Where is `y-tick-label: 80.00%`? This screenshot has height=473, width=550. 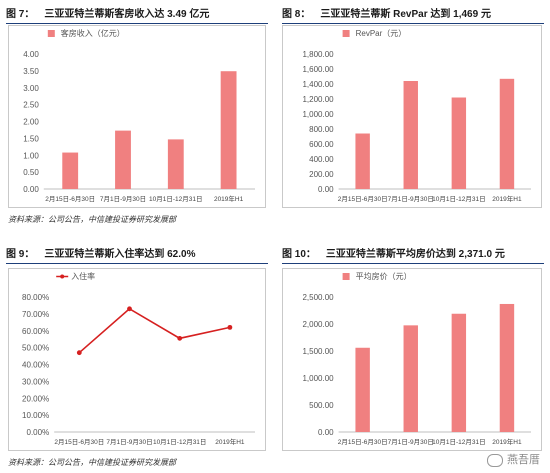 y-tick-label: 80.00% is located at coordinates (35, 297).